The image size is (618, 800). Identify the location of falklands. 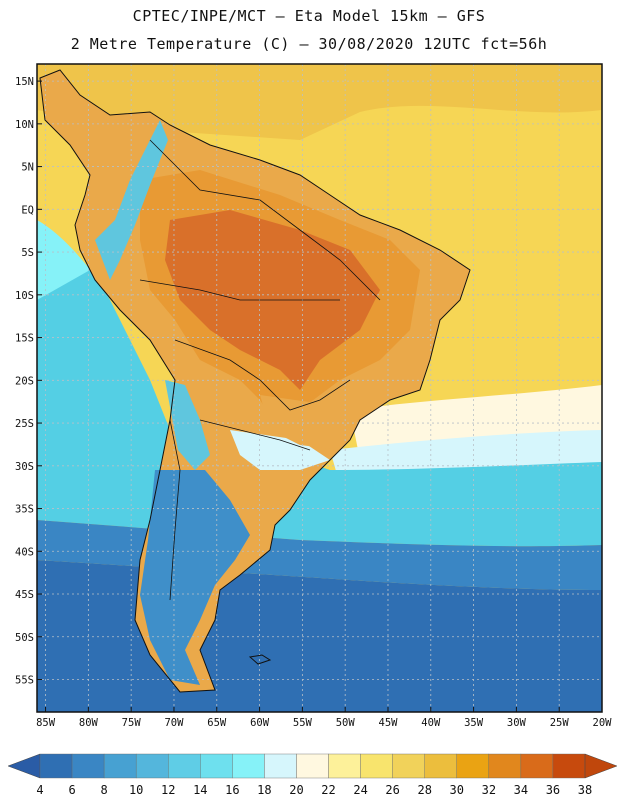
(260, 659).